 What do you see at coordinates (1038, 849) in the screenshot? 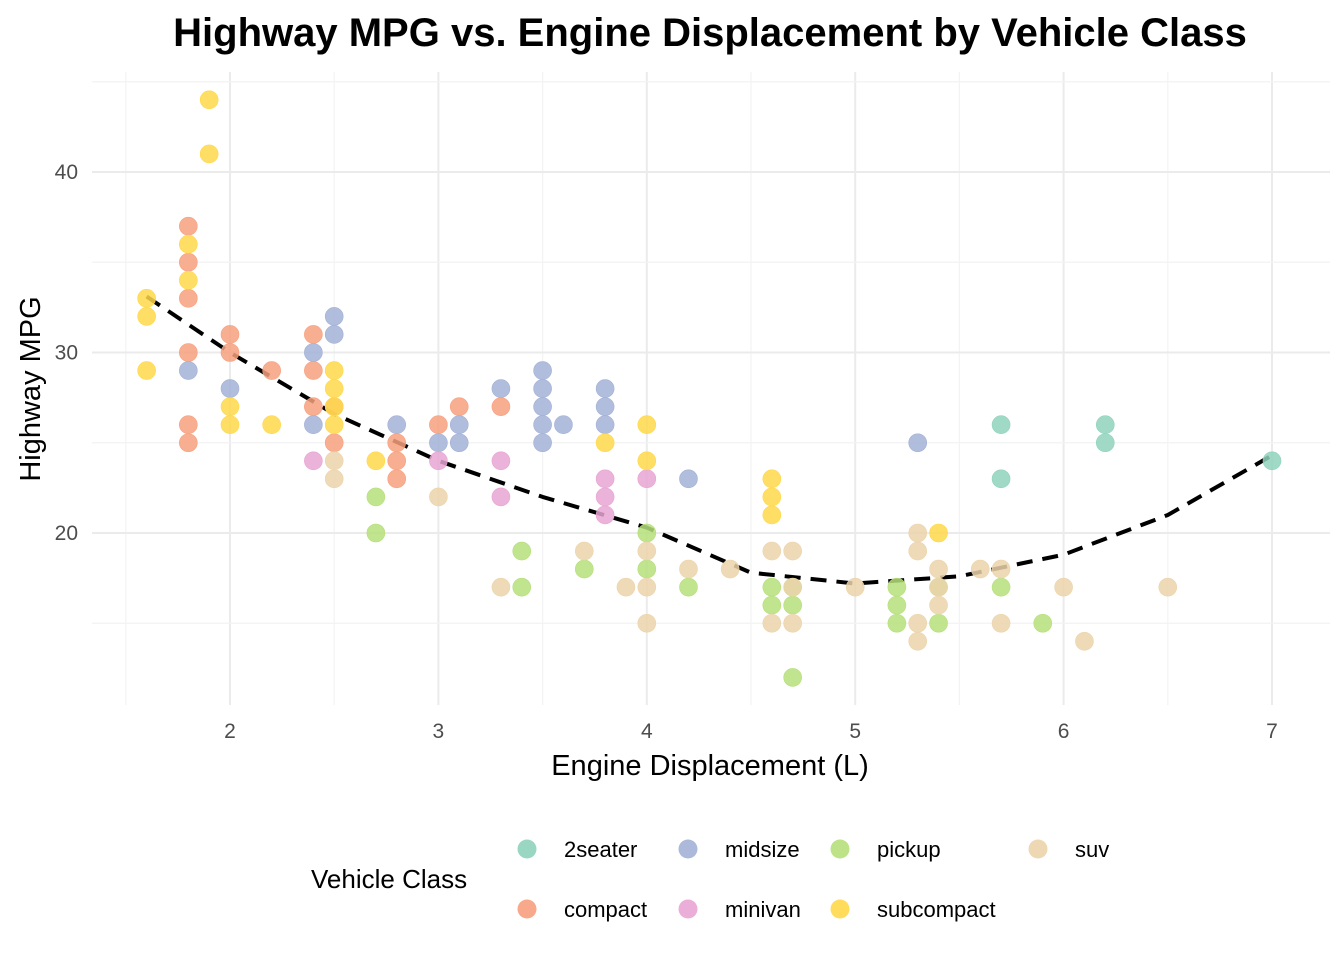
I see `legend-key-suv` at bounding box center [1038, 849].